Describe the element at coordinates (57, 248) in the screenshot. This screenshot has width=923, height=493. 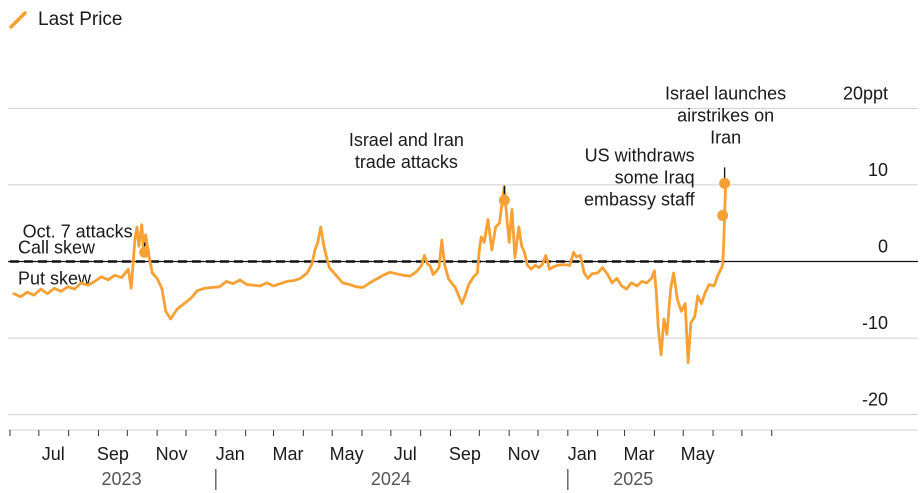
I see `call-skew-label: Call skew` at that location.